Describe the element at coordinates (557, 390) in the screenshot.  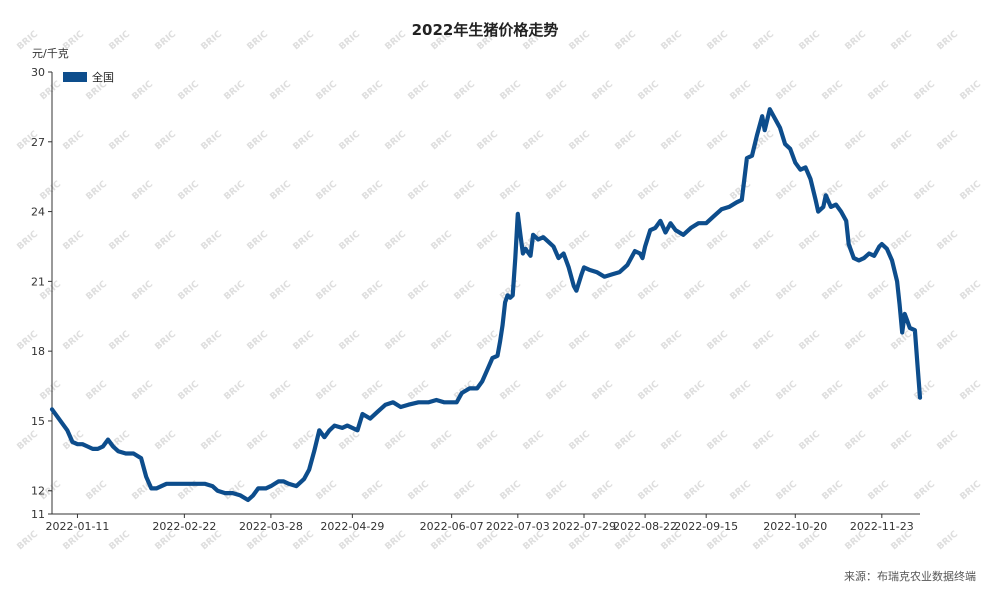
I see `watermark-text-158: BRIC` at that location.